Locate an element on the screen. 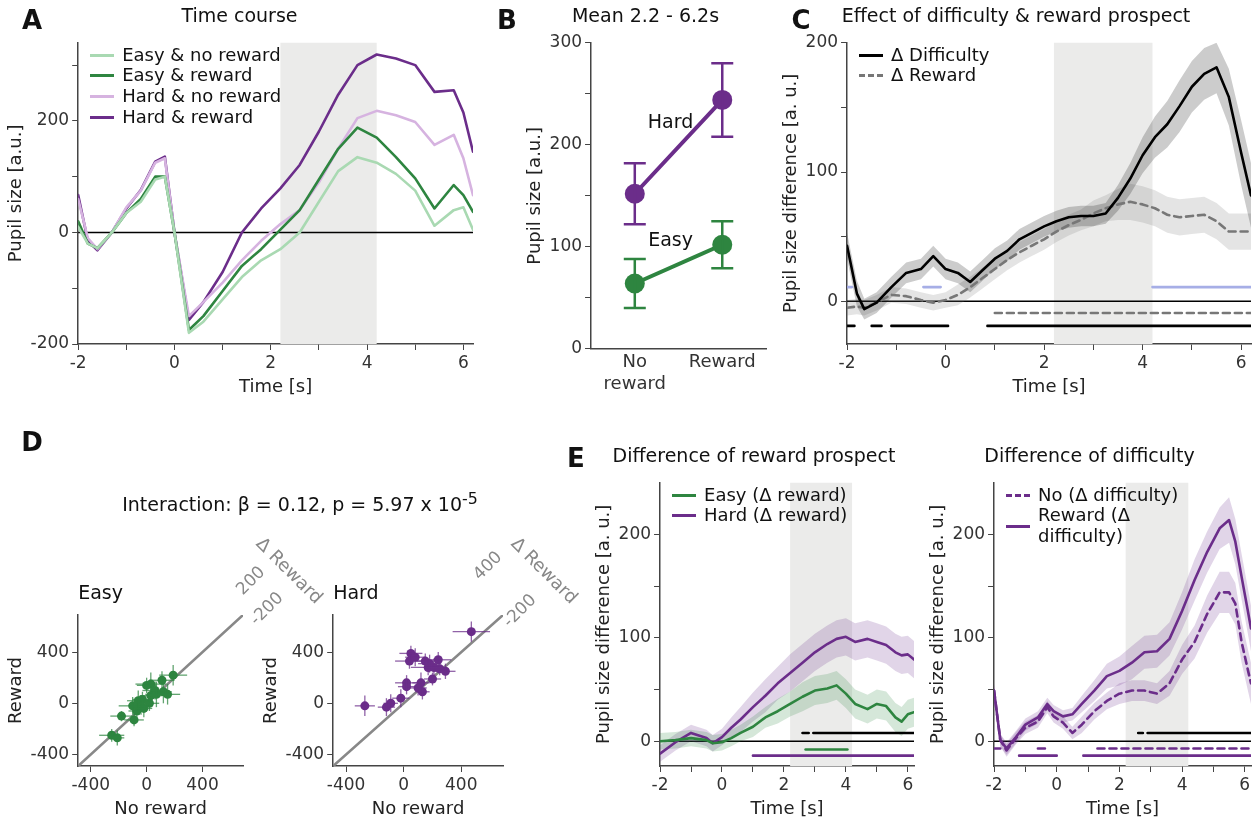 This screenshot has width=1255, height=822. legend-label: Easy & no reward is located at coordinates (201, 54).